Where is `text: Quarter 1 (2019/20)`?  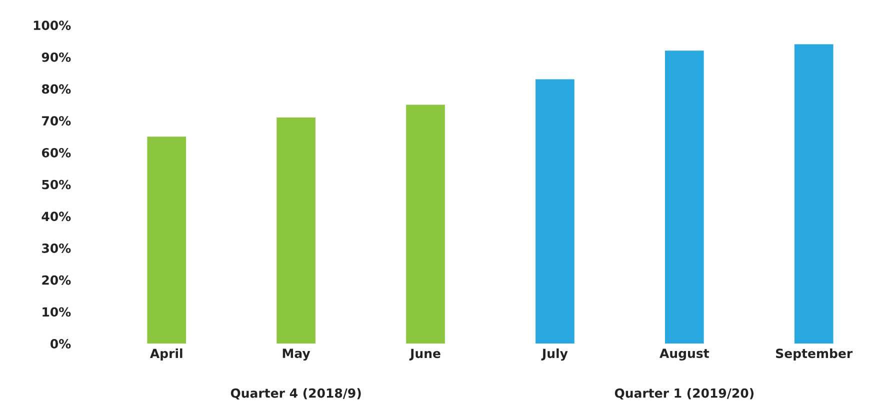 text: Quarter 1 (2019/20) is located at coordinates (684, 394).